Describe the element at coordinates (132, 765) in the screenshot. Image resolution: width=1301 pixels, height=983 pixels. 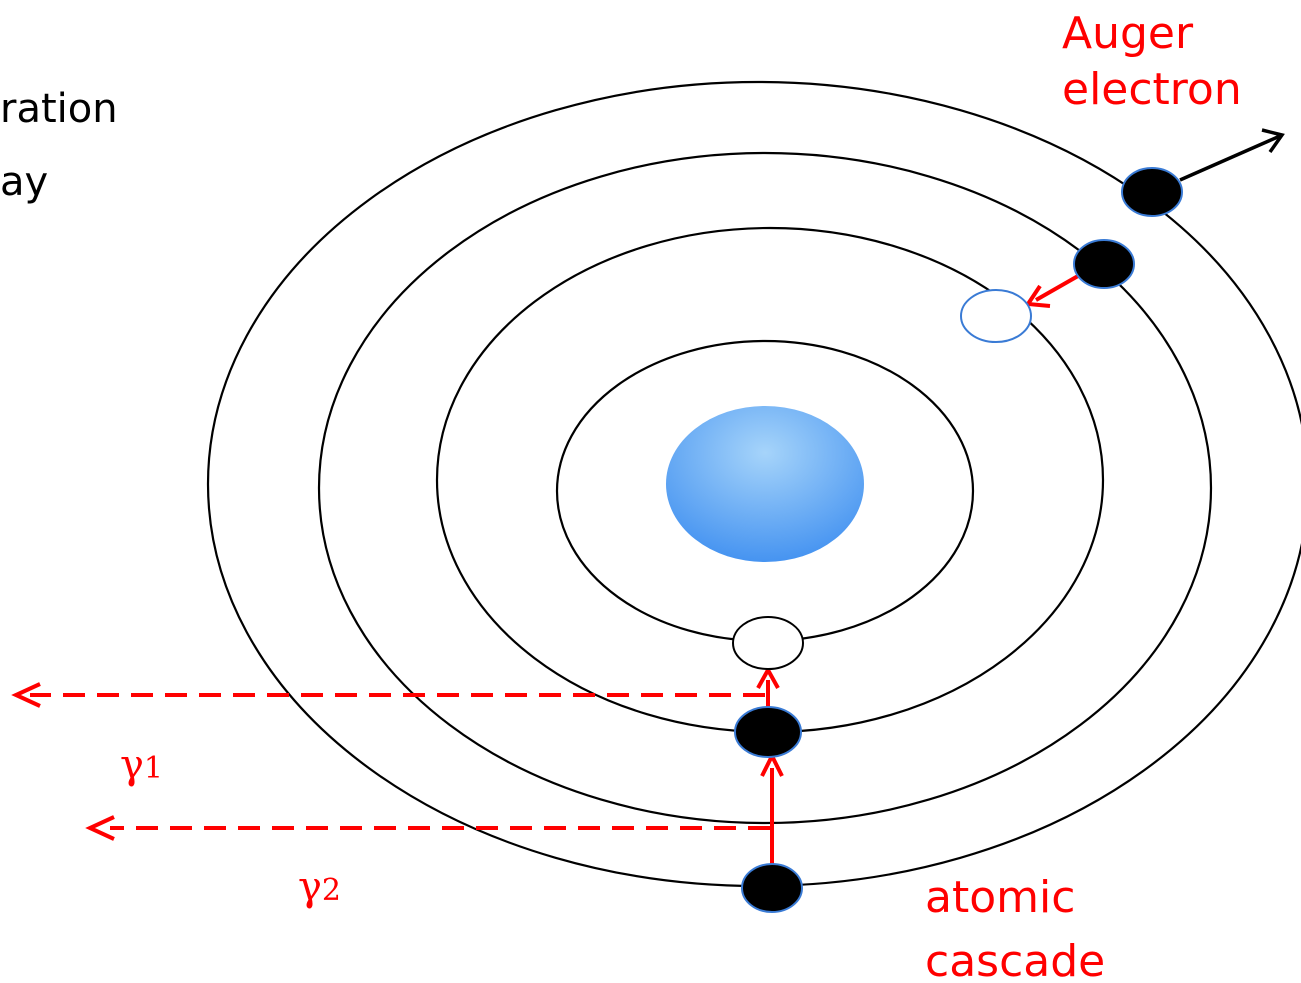
I see `gamma1-symbol: γ` at that location.